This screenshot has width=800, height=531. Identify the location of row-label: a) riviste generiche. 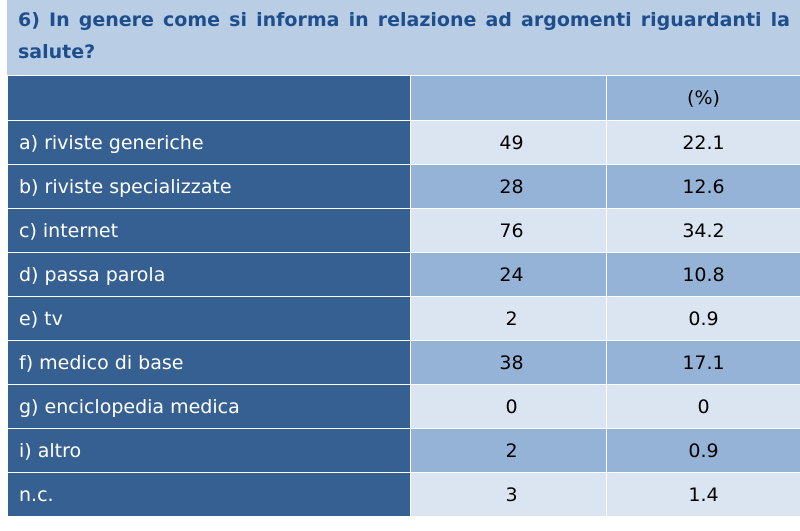
(209, 142).